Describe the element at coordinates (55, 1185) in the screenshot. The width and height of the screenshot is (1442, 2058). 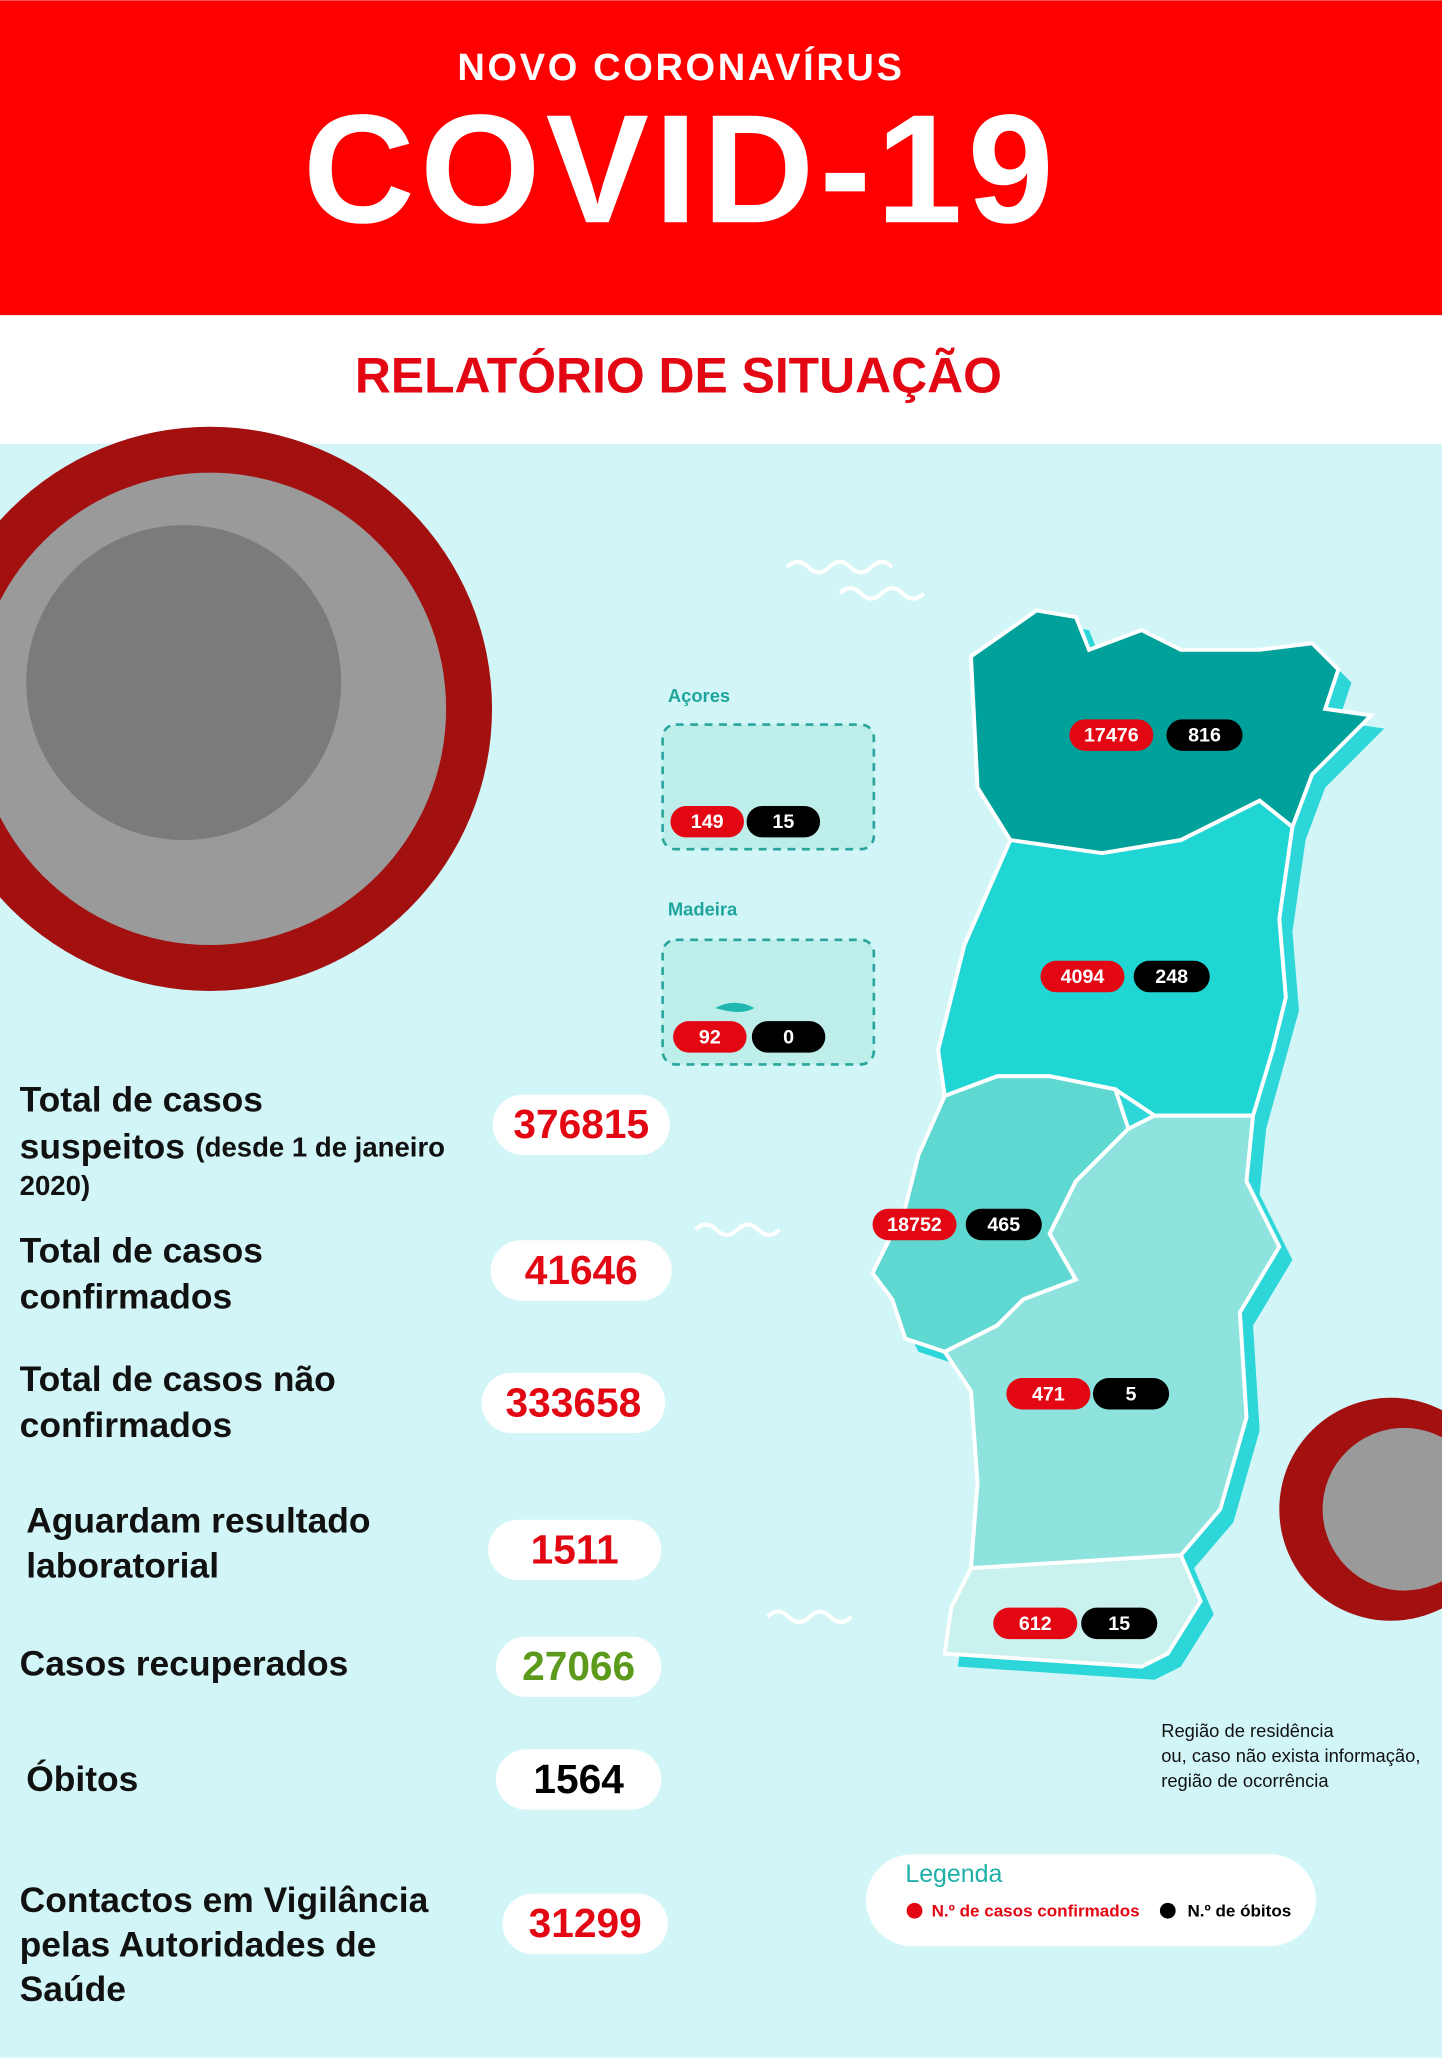
I see `stat-note: 2020)` at that location.